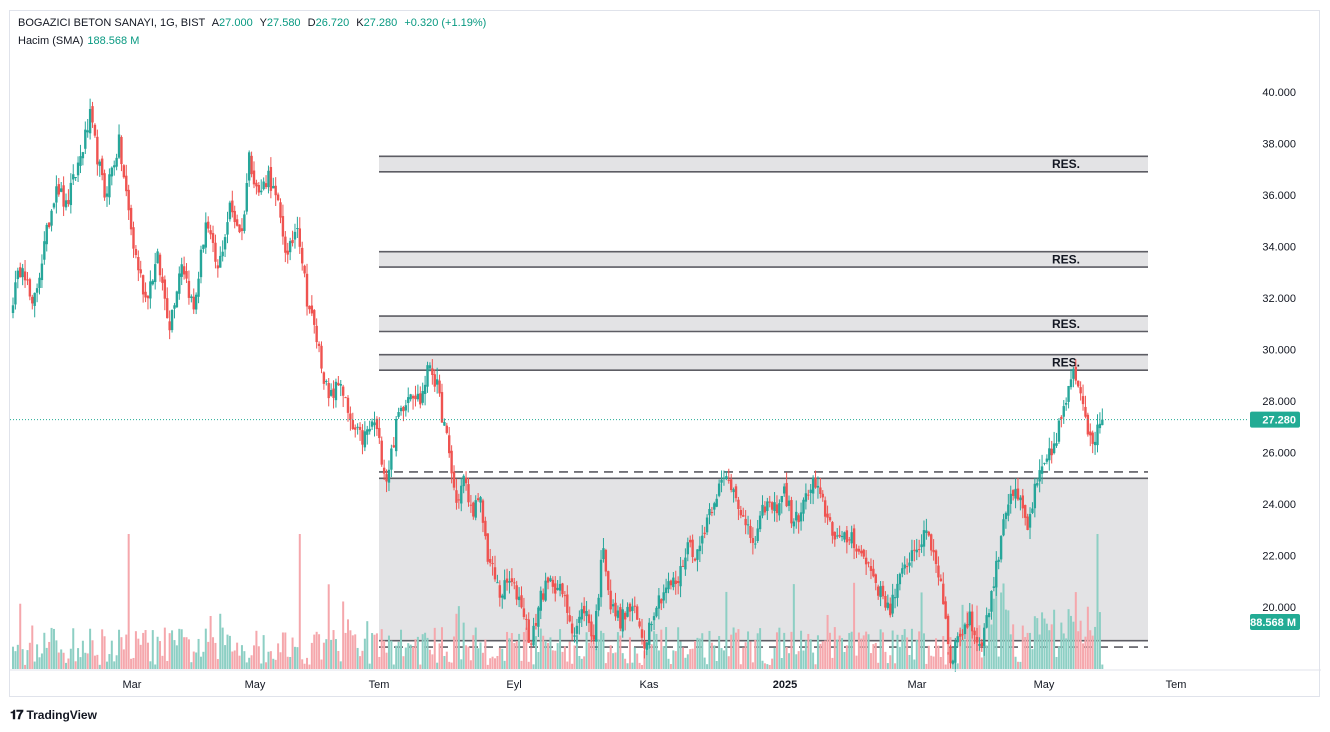  I want to click on symbol-title: BOGAZICI BETON SANAYI, 1G, BIST, so click(112, 23).